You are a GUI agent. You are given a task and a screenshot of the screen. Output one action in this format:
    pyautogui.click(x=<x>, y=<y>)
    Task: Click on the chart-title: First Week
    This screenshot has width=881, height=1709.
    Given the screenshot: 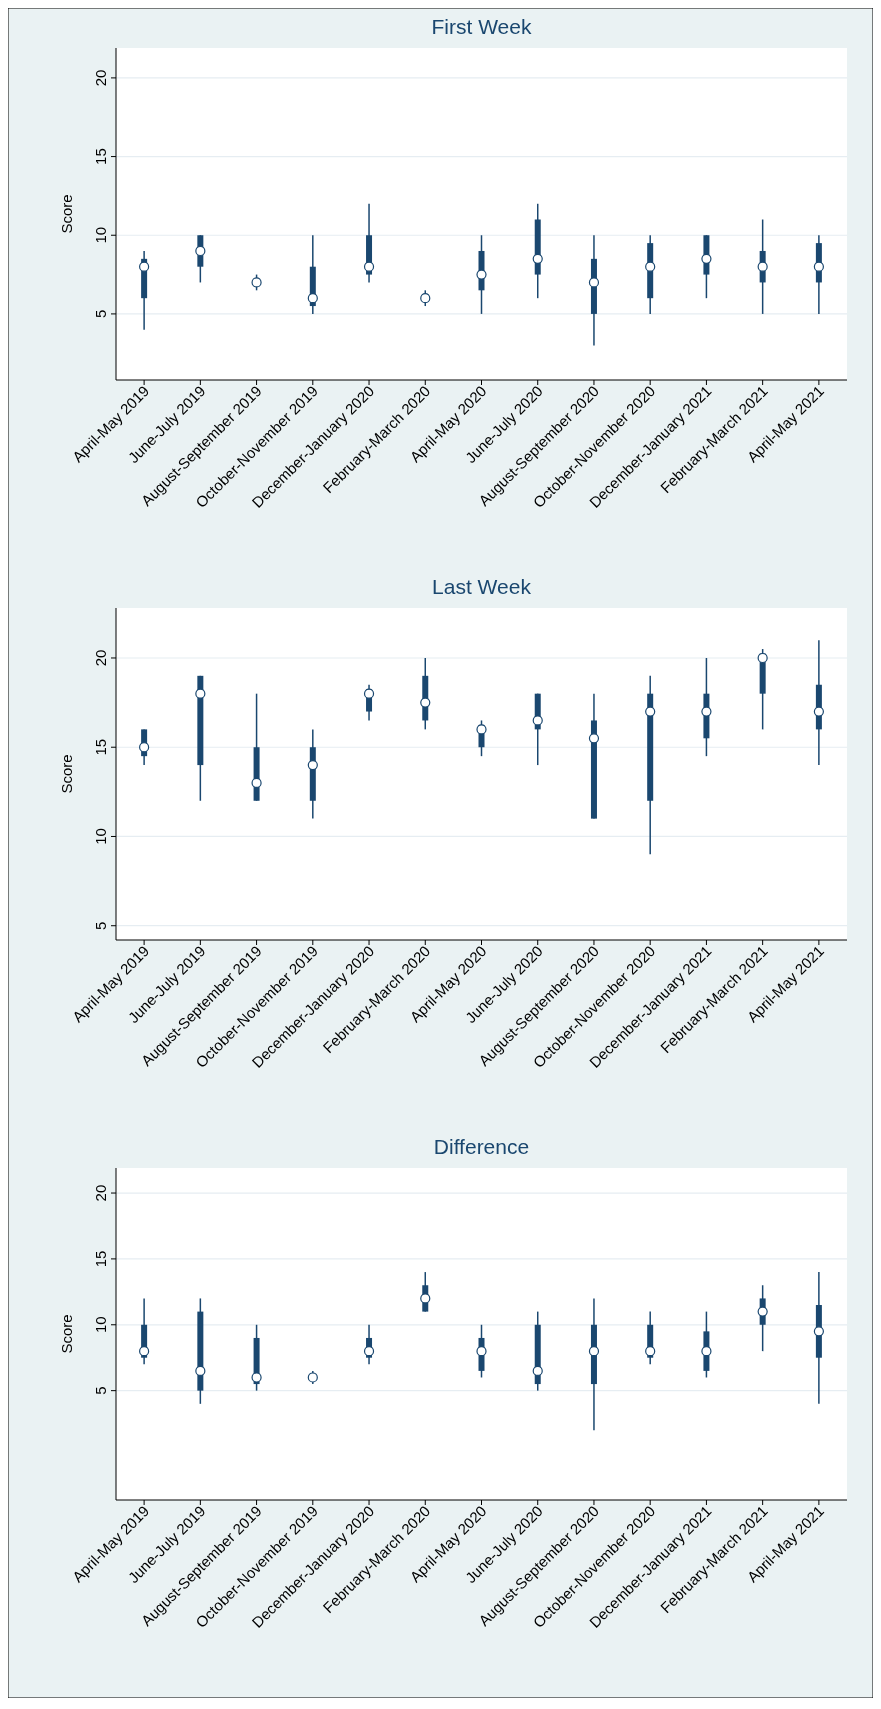 What is the action you would take?
    pyautogui.click(x=481, y=26)
    